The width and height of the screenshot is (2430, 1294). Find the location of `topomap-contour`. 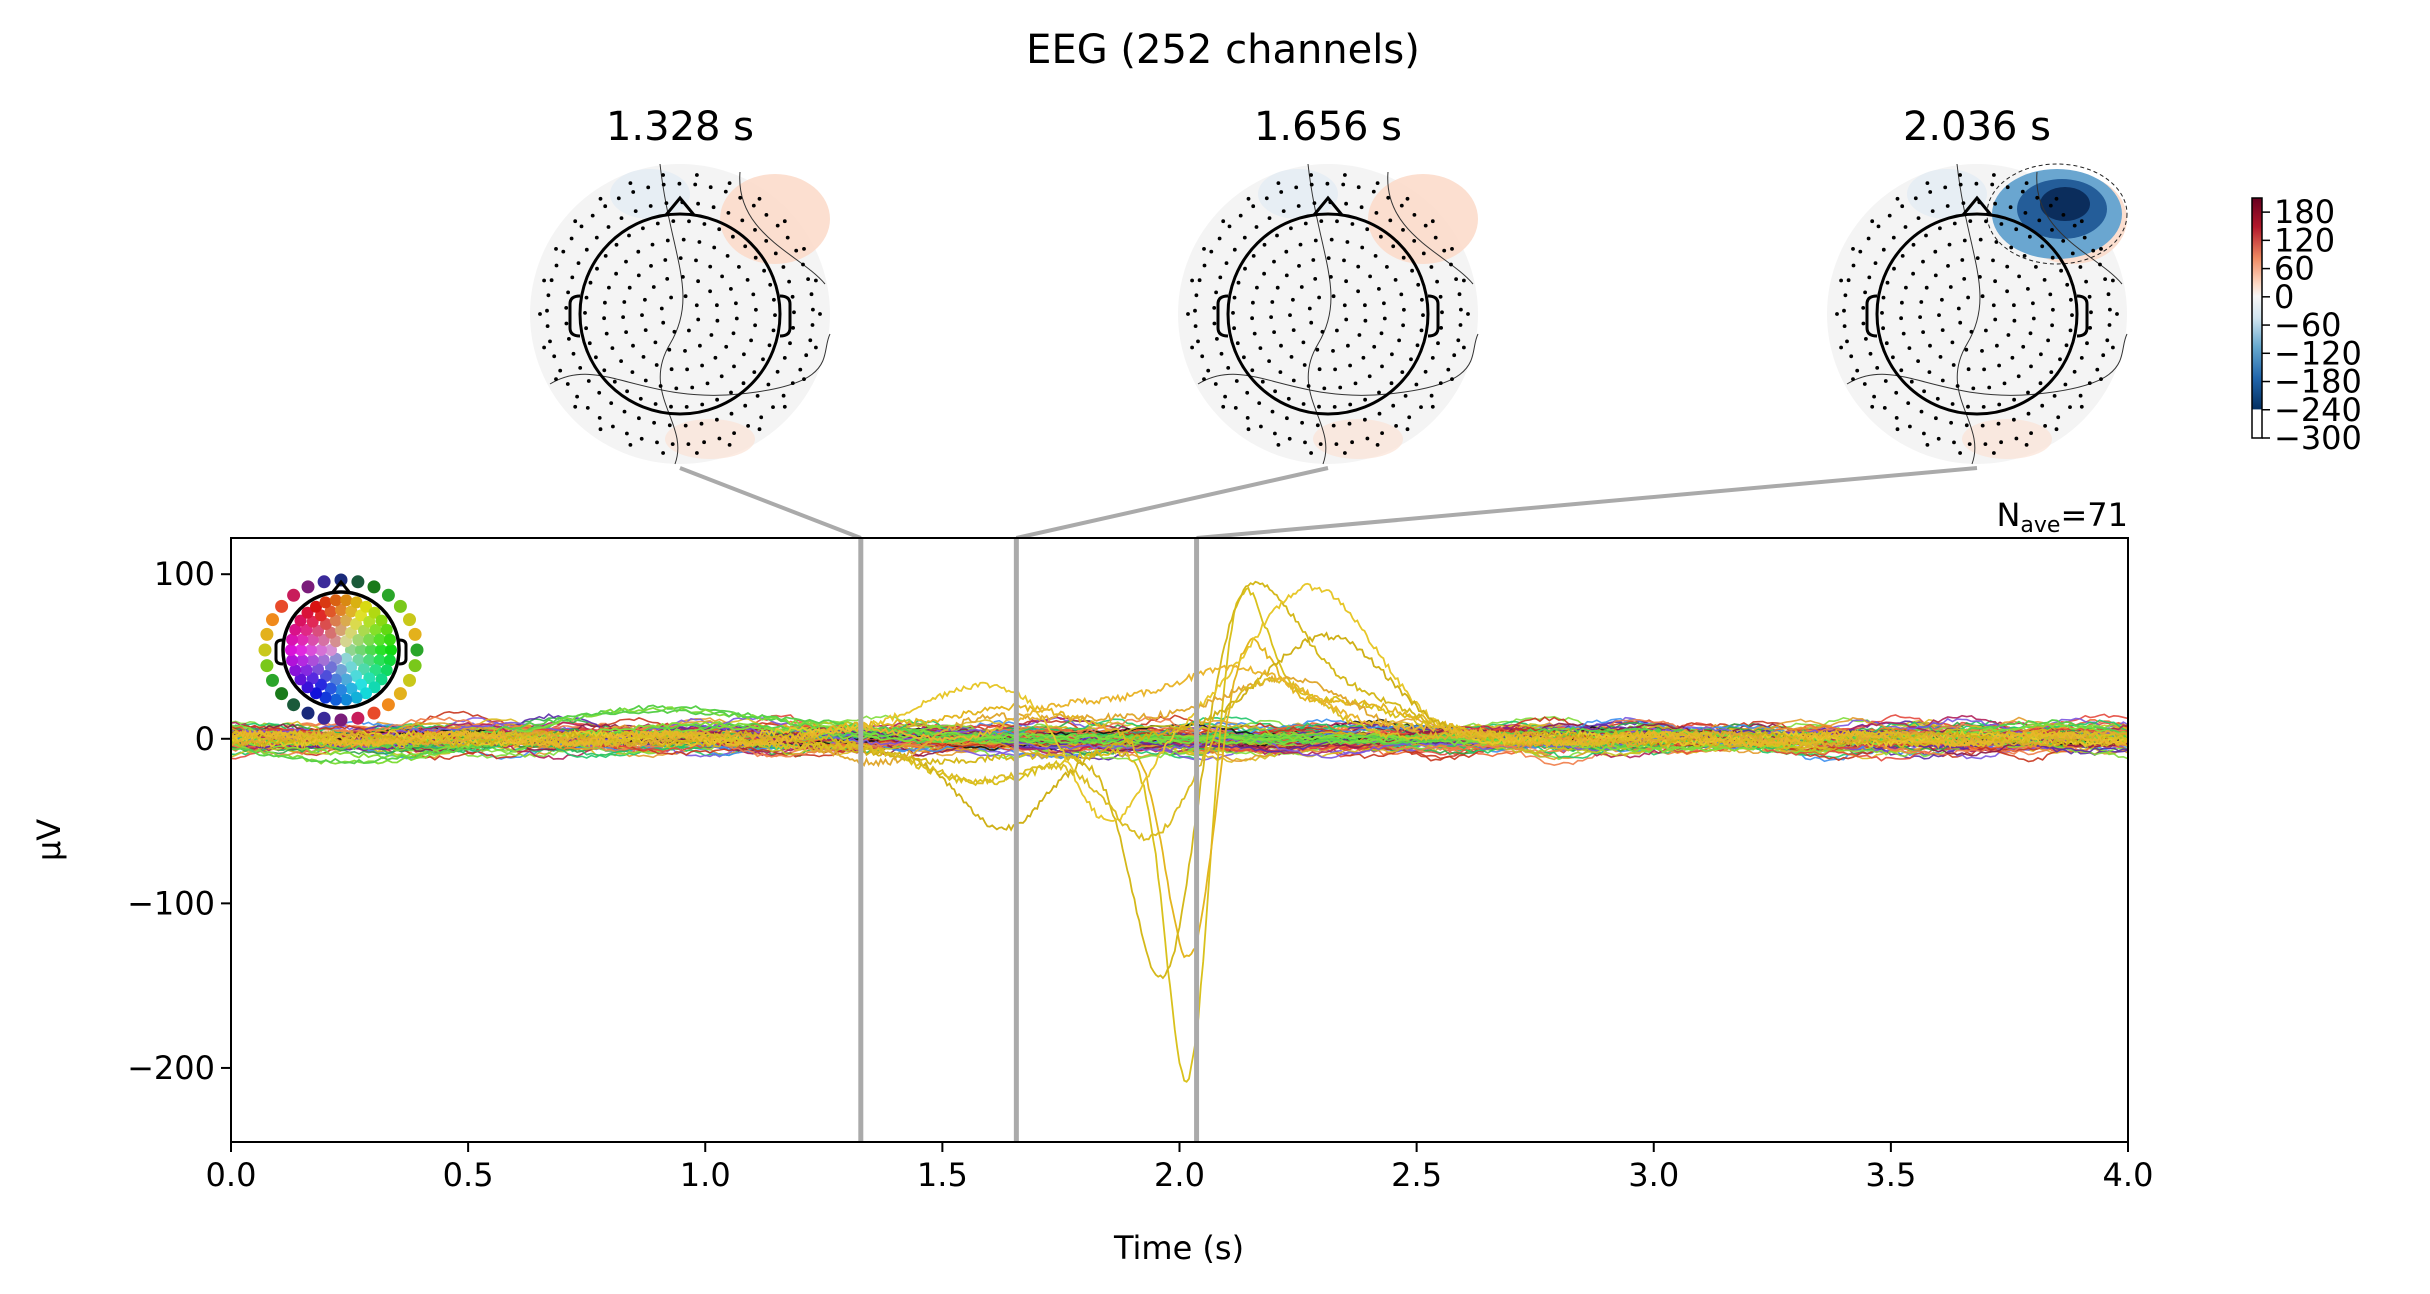

topomap-contour is located at coordinates (2079, 228).